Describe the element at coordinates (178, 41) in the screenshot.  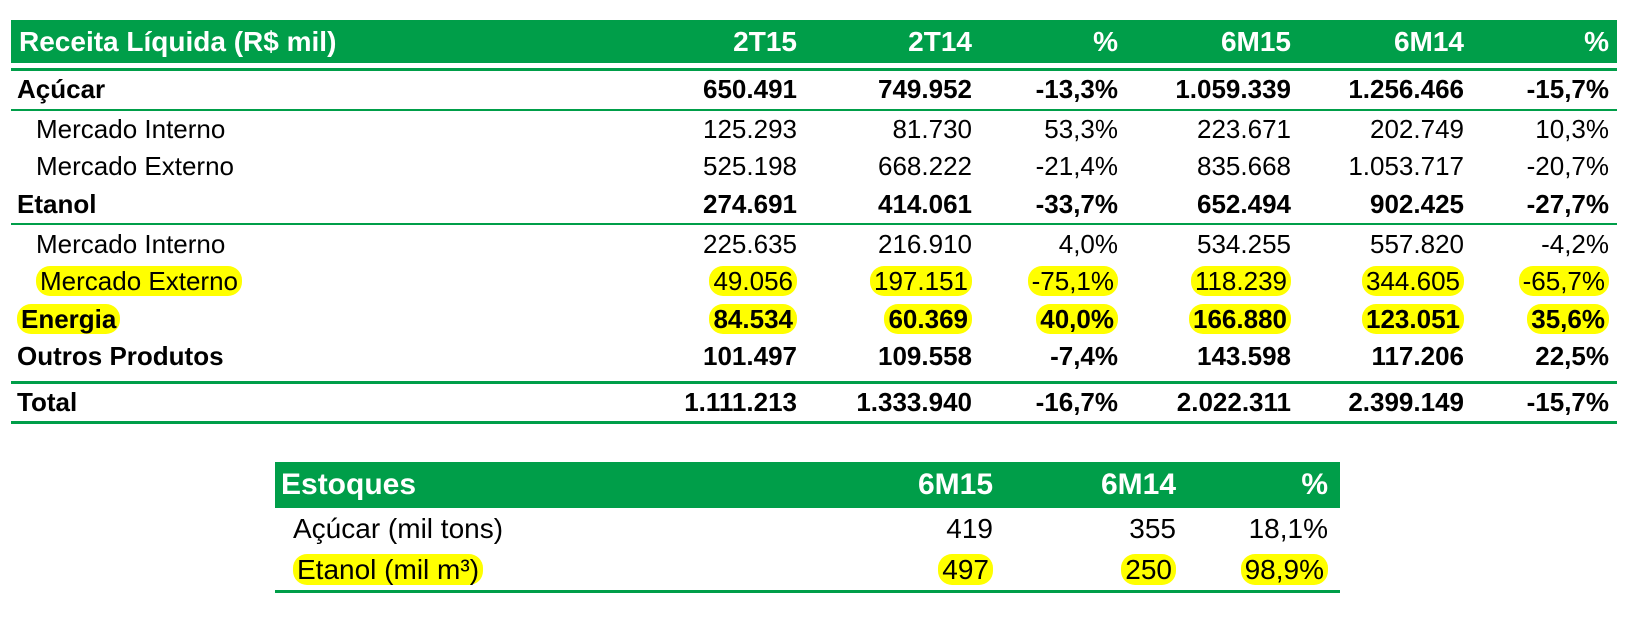
I see `header-label: Receita Líquida (R$ mil)` at that location.